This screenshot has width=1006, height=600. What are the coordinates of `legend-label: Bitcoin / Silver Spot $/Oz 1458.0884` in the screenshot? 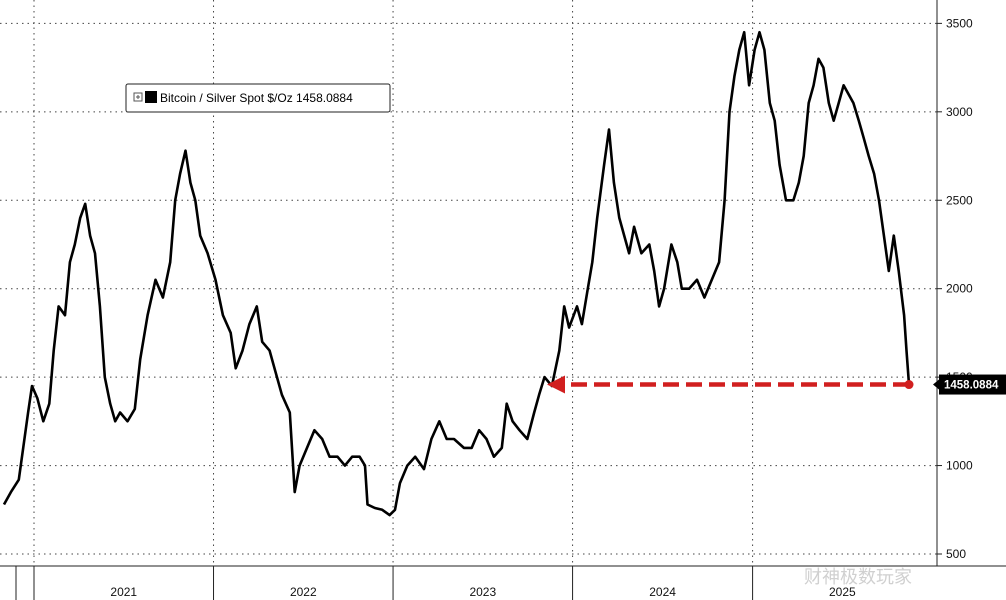 It's located at (256, 98).